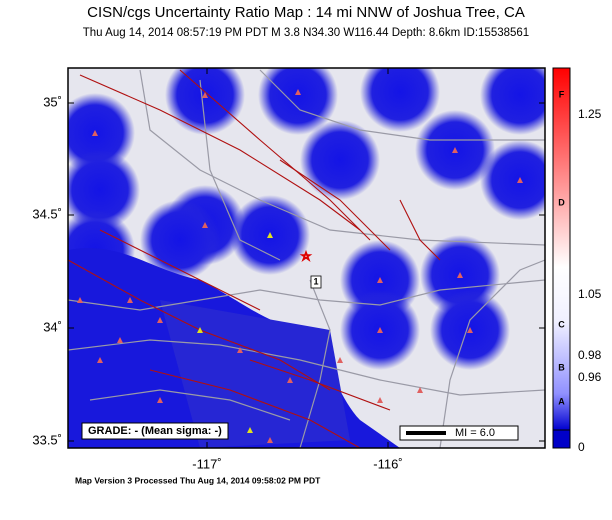 The width and height of the screenshot is (612, 520). What do you see at coordinates (561, 202) in the screenshot?
I see `colorbar-grade: D` at bounding box center [561, 202].